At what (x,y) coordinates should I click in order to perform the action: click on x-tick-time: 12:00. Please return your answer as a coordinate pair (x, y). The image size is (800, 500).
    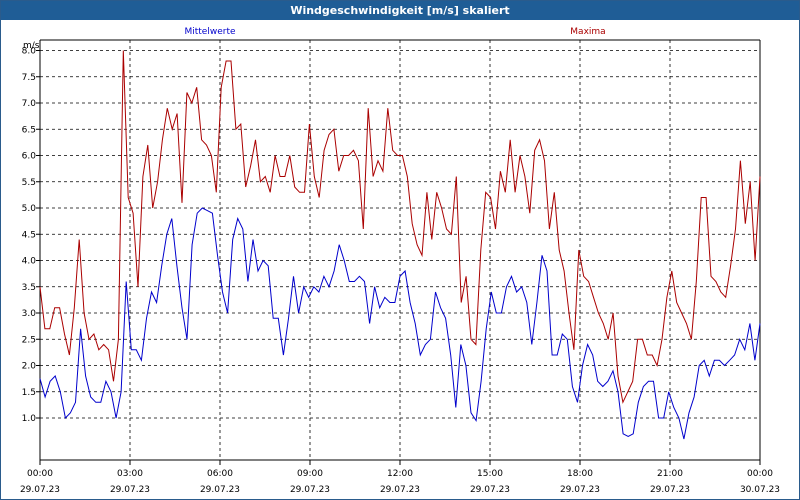
    Looking at the image, I should click on (400, 474).